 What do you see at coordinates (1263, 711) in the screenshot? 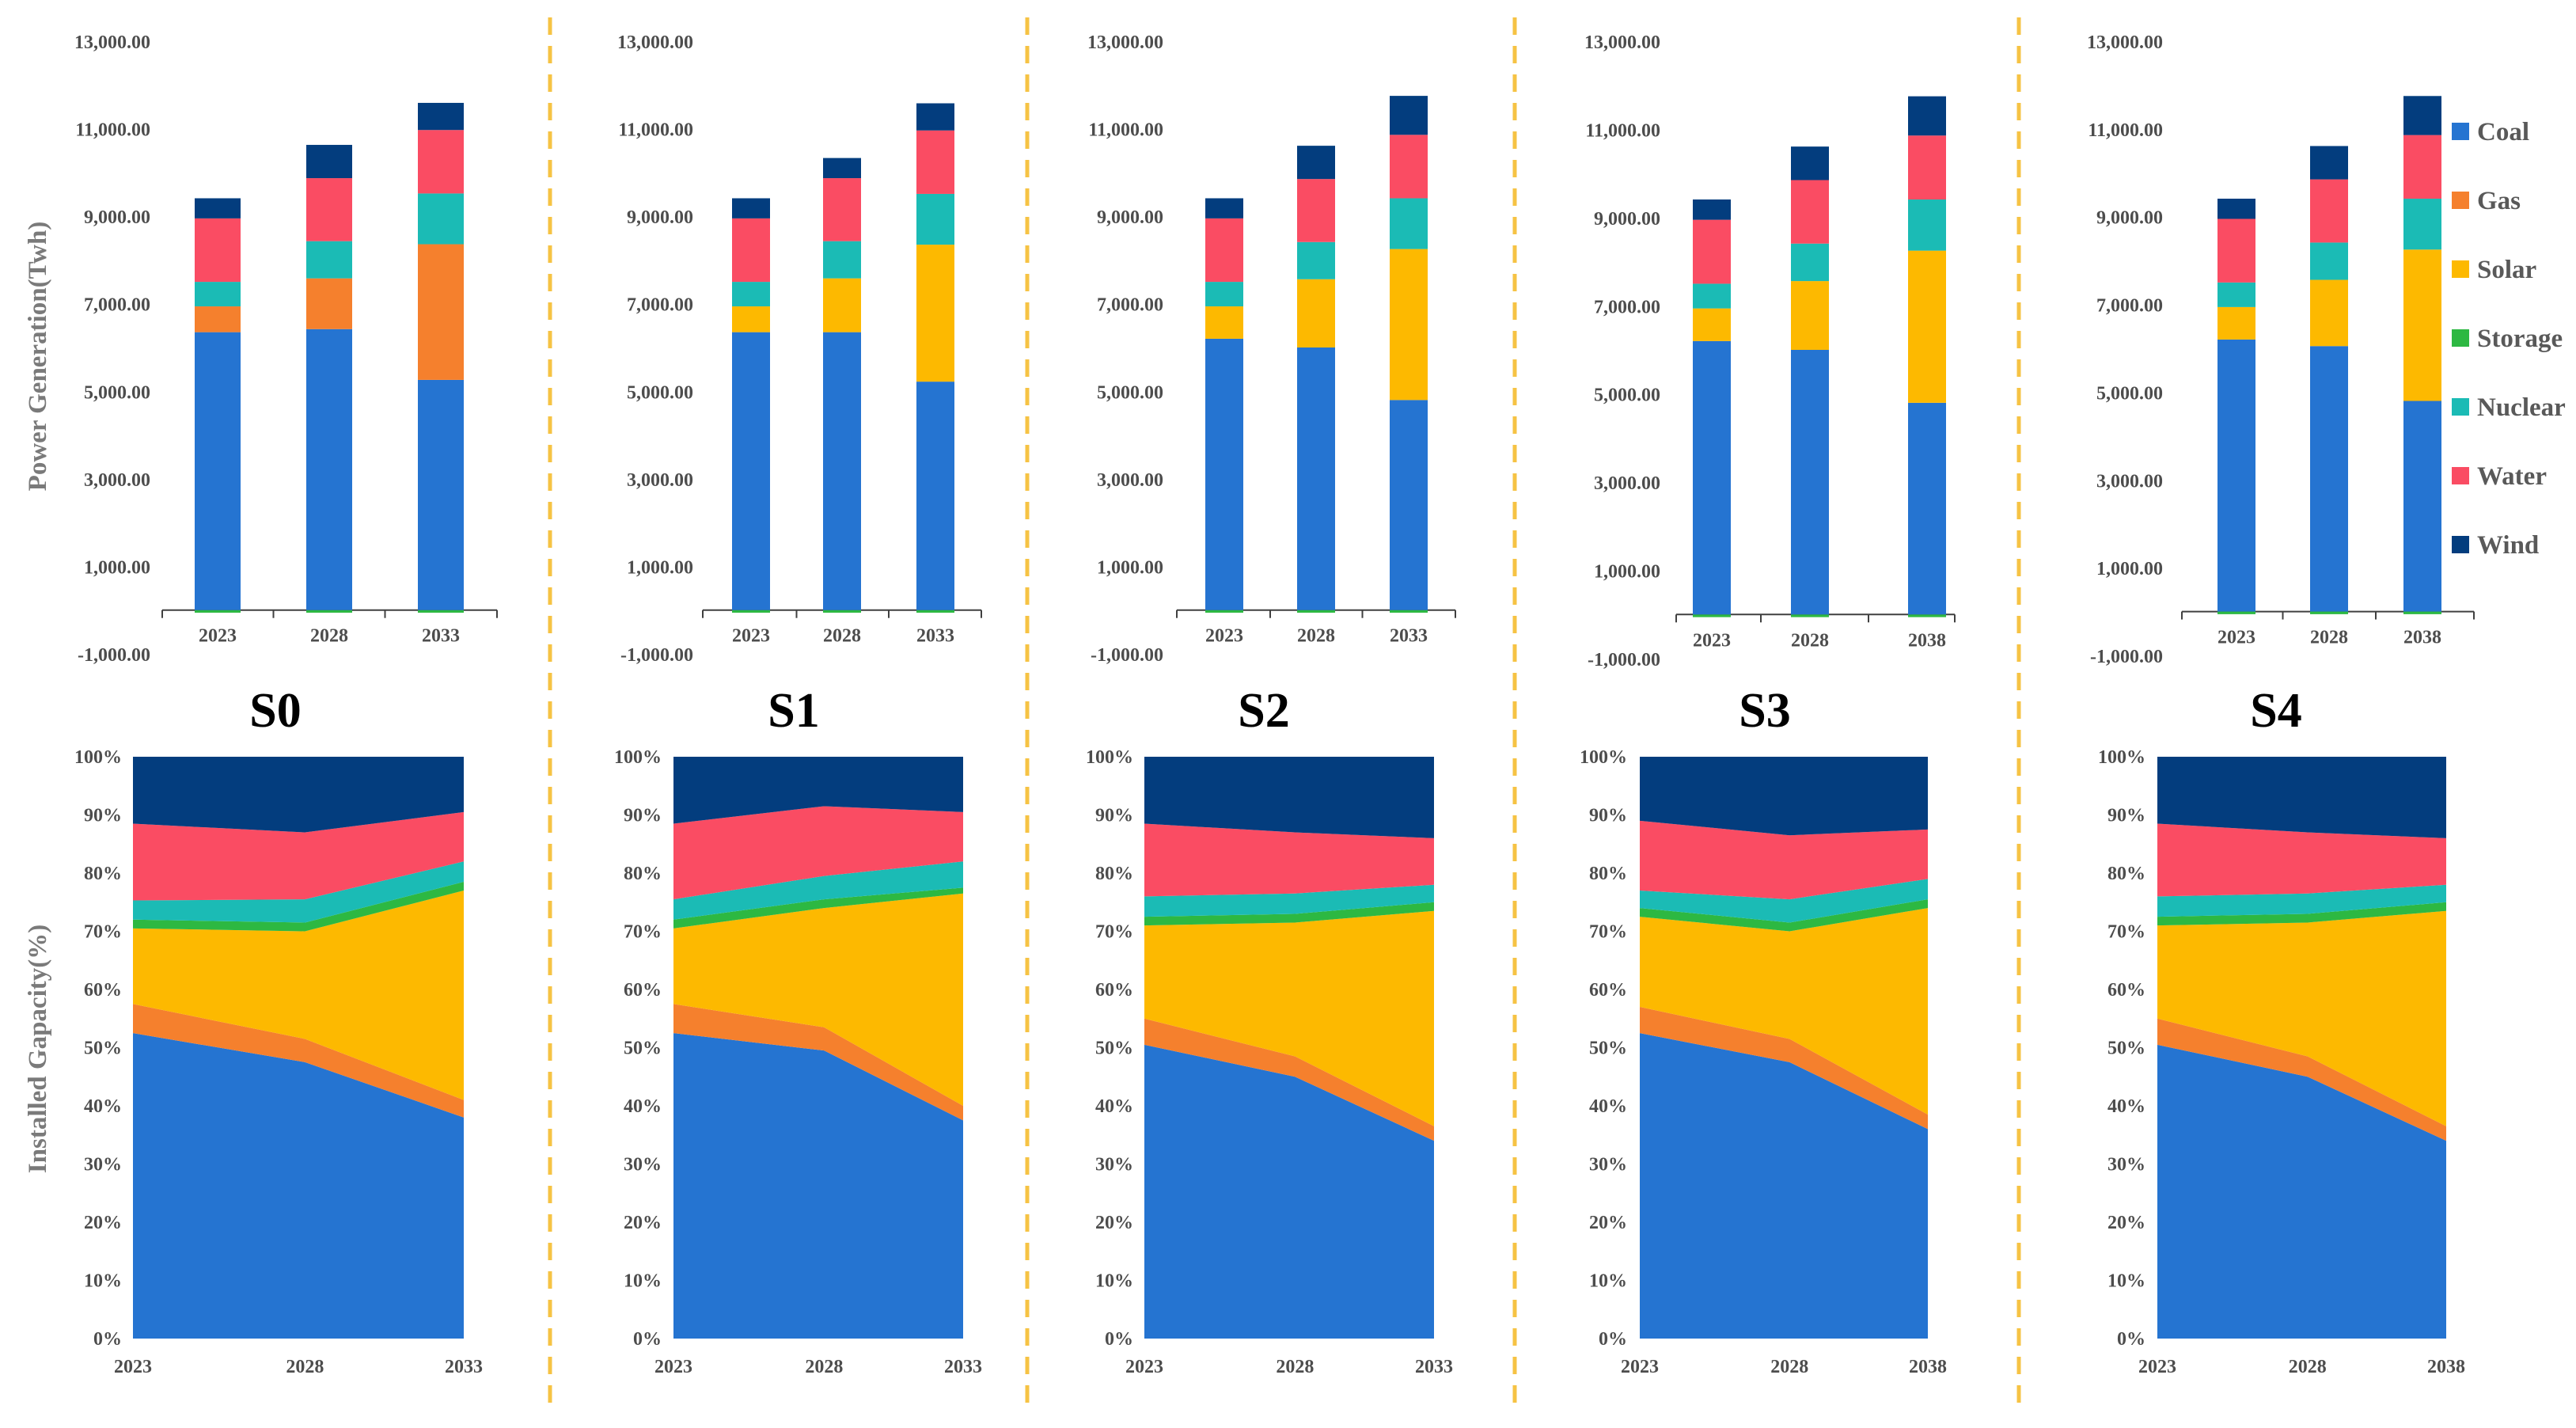
I see `scenario-title-s2: S2` at bounding box center [1263, 711].